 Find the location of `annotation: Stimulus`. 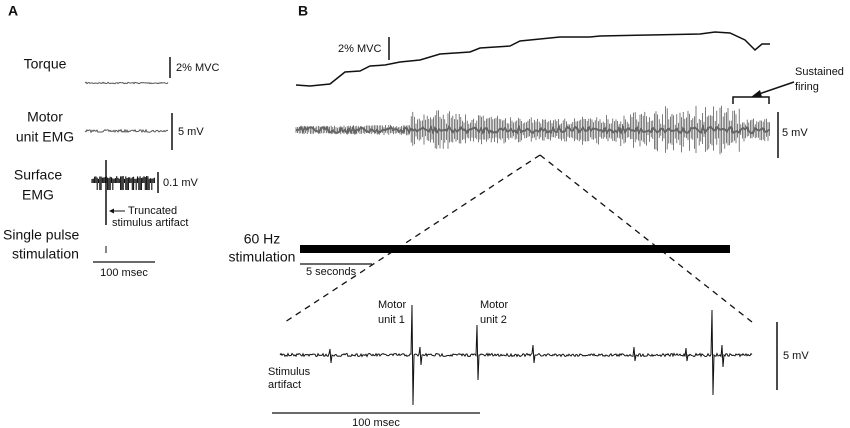

annotation: Stimulus is located at coordinates (289, 372).